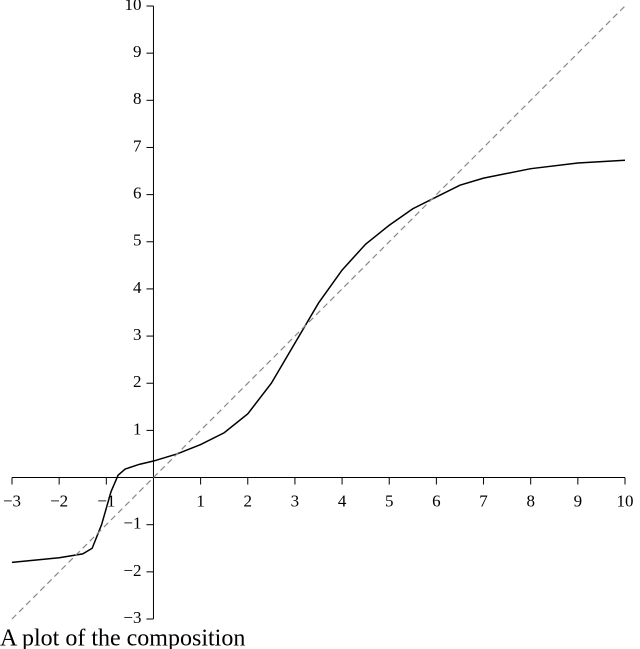 The height and width of the screenshot is (649, 640). I want to click on y-tick-label: 10, so click(132, 7).